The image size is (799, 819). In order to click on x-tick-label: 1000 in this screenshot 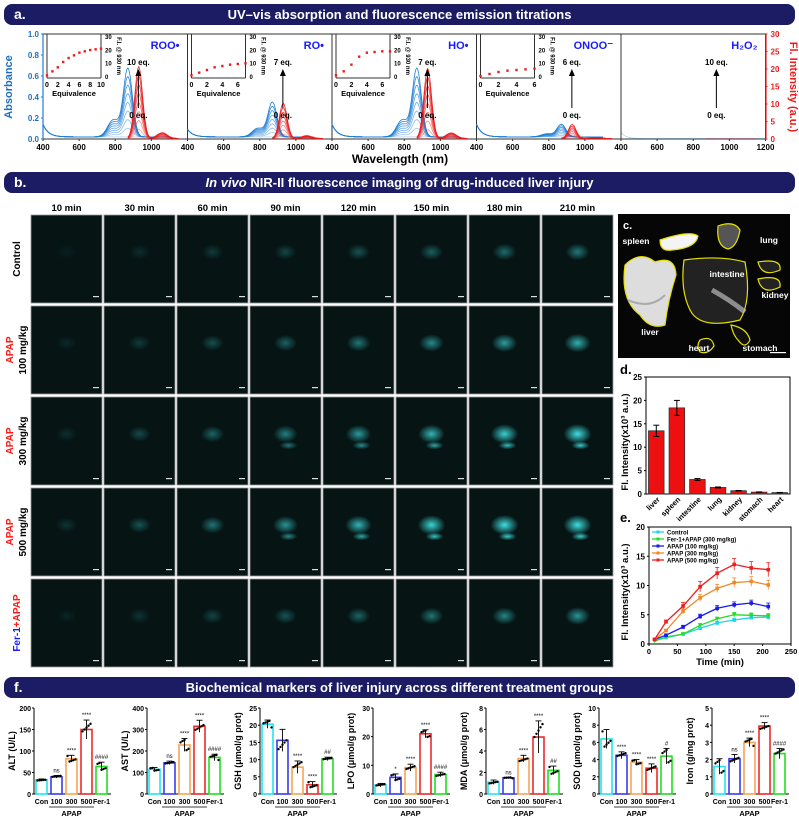, I will do `click(585, 147)`.